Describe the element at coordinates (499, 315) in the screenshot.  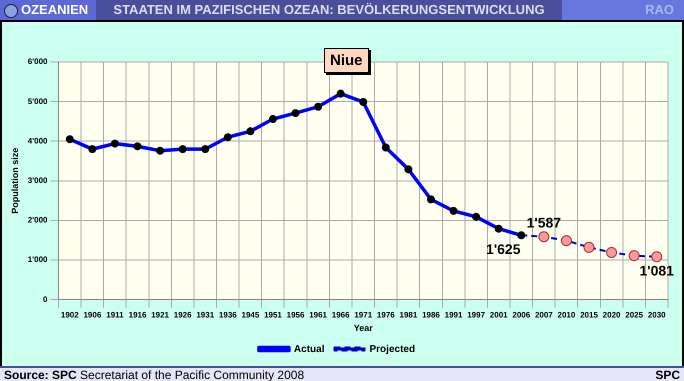
I see `x-tick-label: 2001` at that location.